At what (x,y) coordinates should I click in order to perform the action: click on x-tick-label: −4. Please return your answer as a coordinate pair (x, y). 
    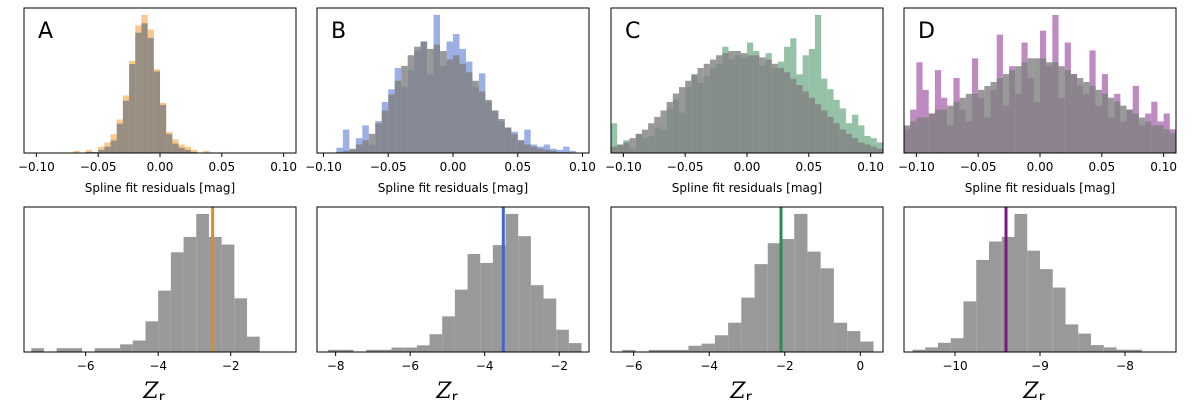
    Looking at the image, I should click on (158, 366).